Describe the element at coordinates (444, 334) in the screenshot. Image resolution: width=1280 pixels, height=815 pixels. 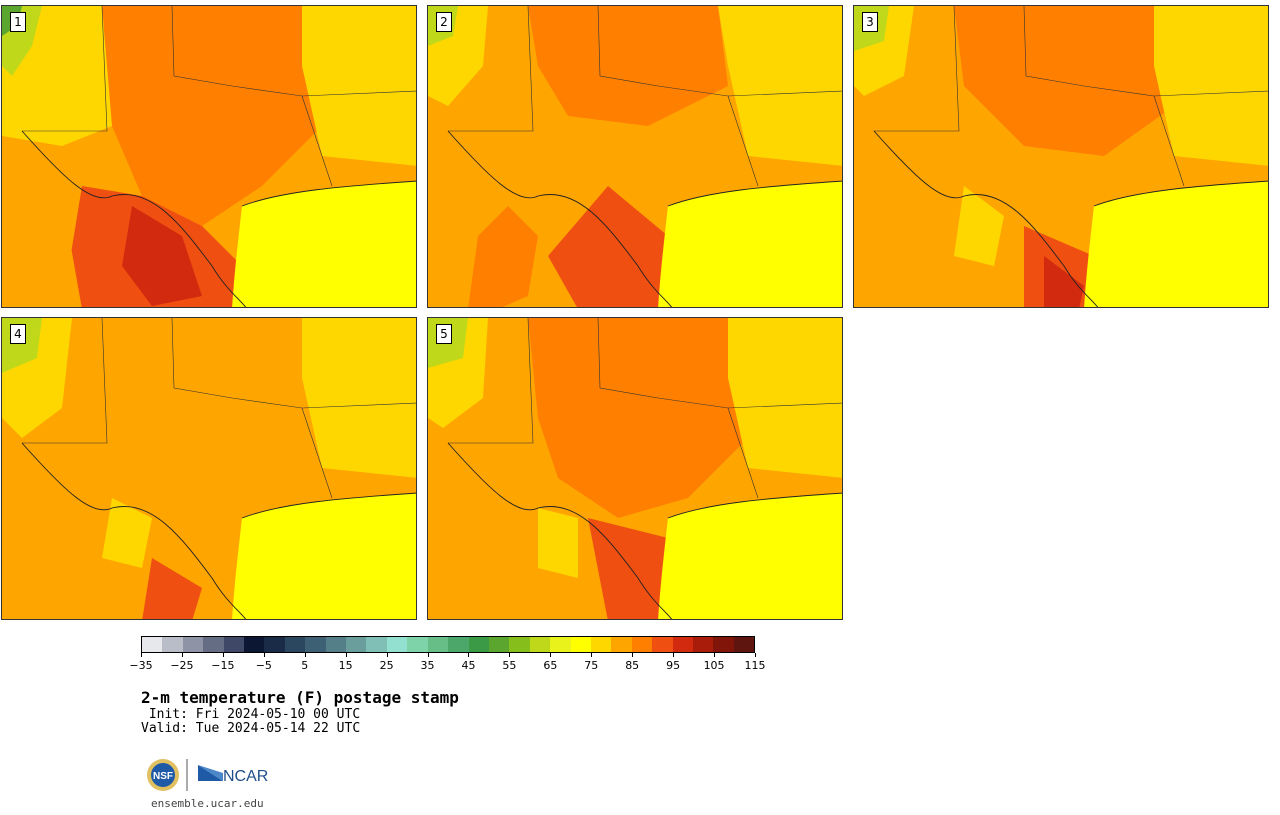
I see `panel-number: 5` at that location.